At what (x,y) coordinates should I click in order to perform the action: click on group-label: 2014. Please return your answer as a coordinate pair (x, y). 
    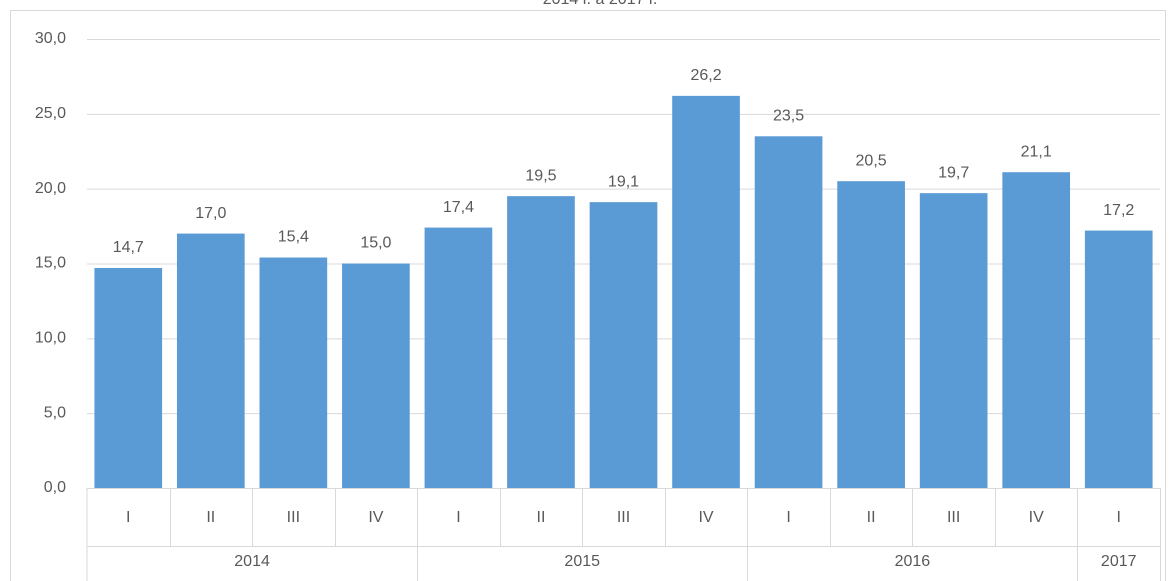
    Looking at the image, I should click on (252, 561).